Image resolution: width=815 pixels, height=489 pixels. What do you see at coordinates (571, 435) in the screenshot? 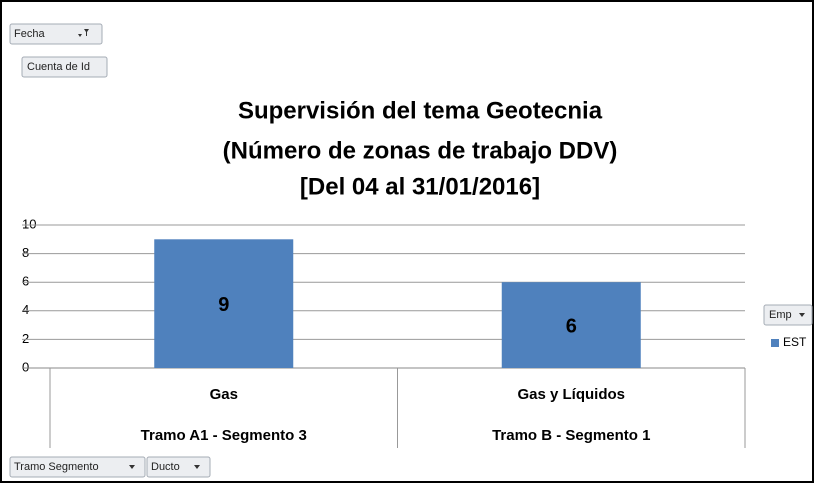
I see `x-group-label: Tramo B - Segmento 1` at bounding box center [571, 435].